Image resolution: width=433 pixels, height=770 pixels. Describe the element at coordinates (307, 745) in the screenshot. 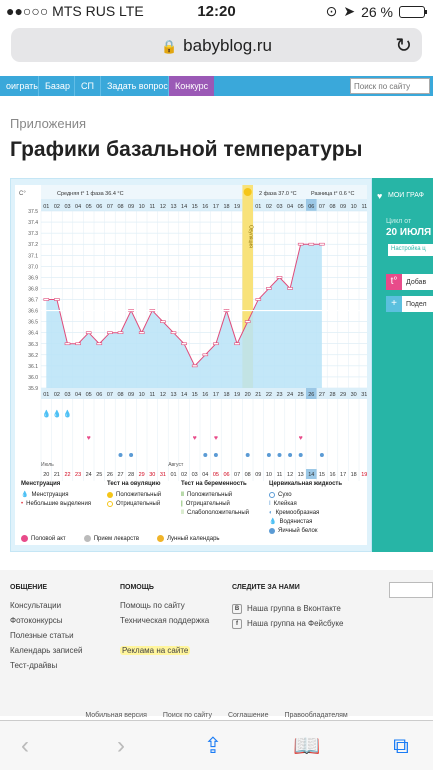

I see `bookmarks-icon: 📖` at that location.